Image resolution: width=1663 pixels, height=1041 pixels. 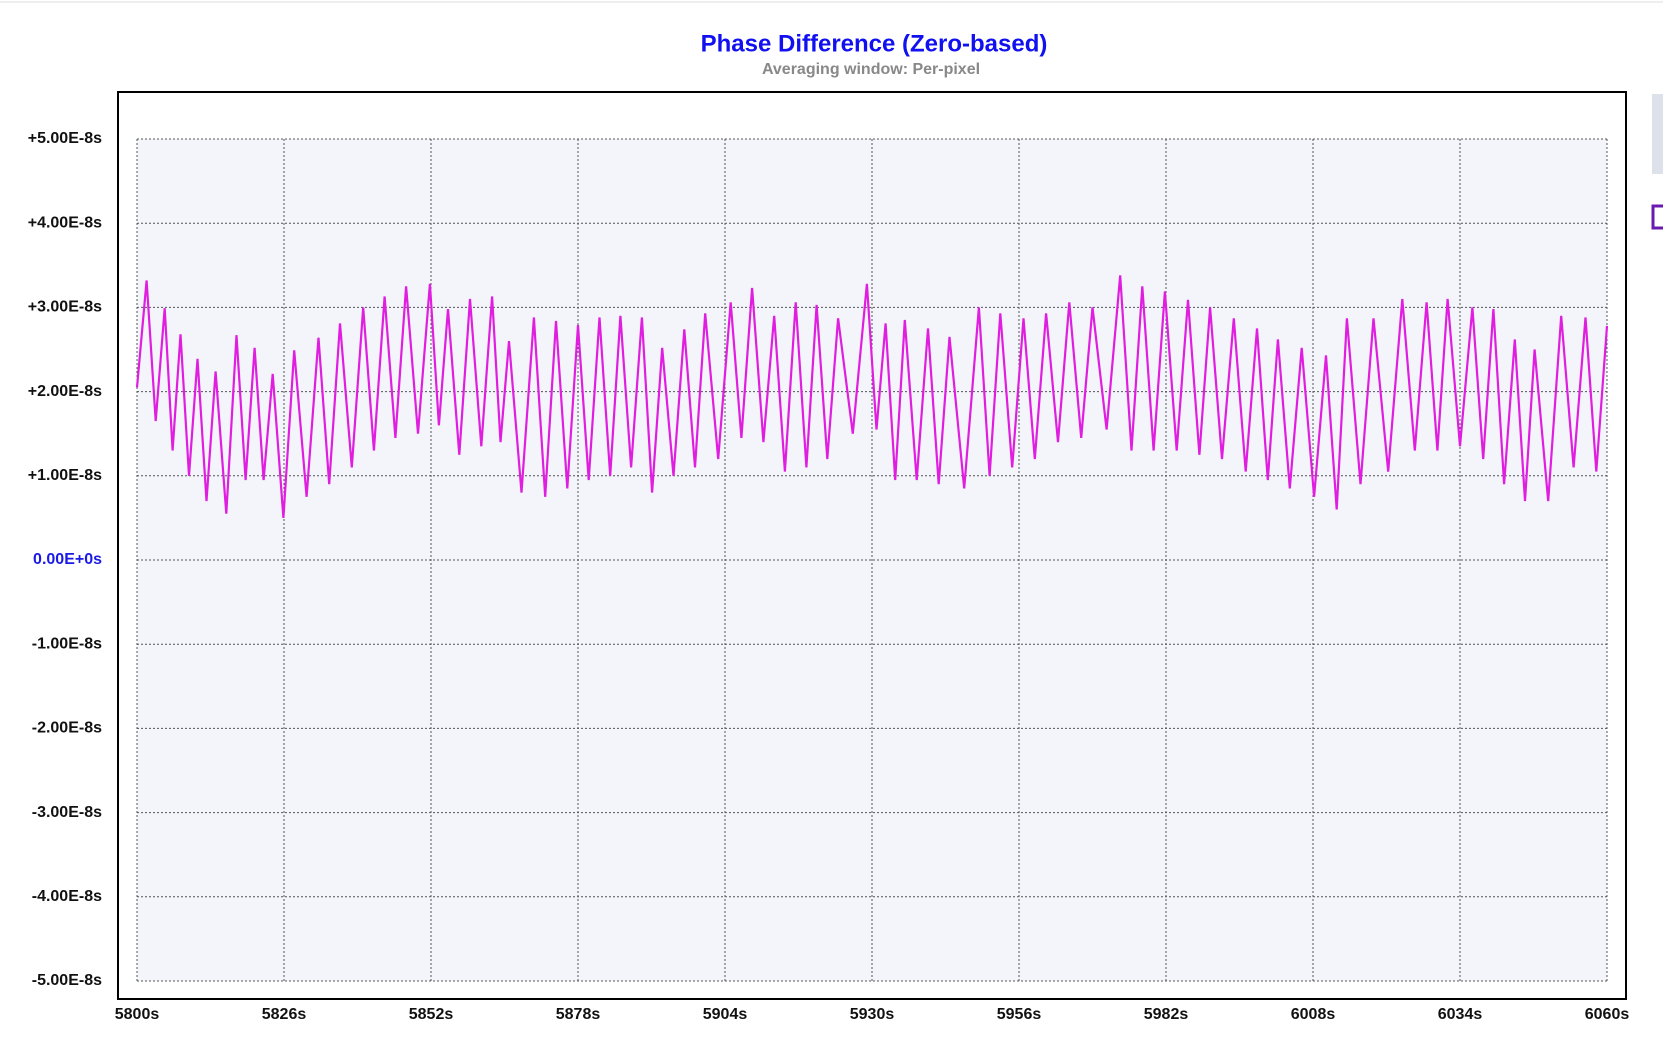 I want to click on x-tick-label: 5852s, so click(x=431, y=1014).